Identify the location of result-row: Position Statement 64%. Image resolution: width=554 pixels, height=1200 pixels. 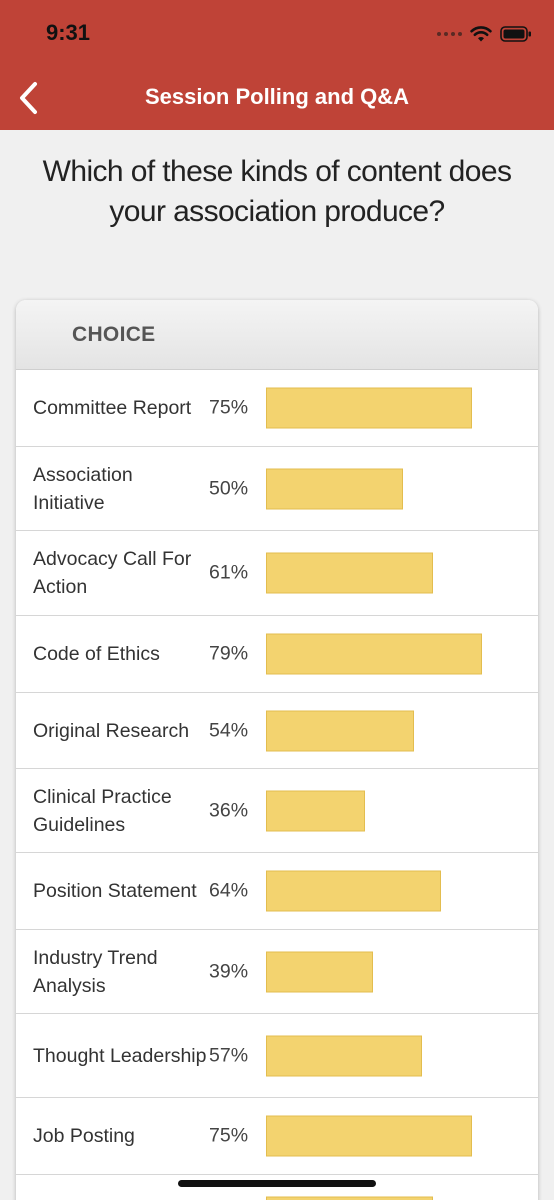
(277, 891).